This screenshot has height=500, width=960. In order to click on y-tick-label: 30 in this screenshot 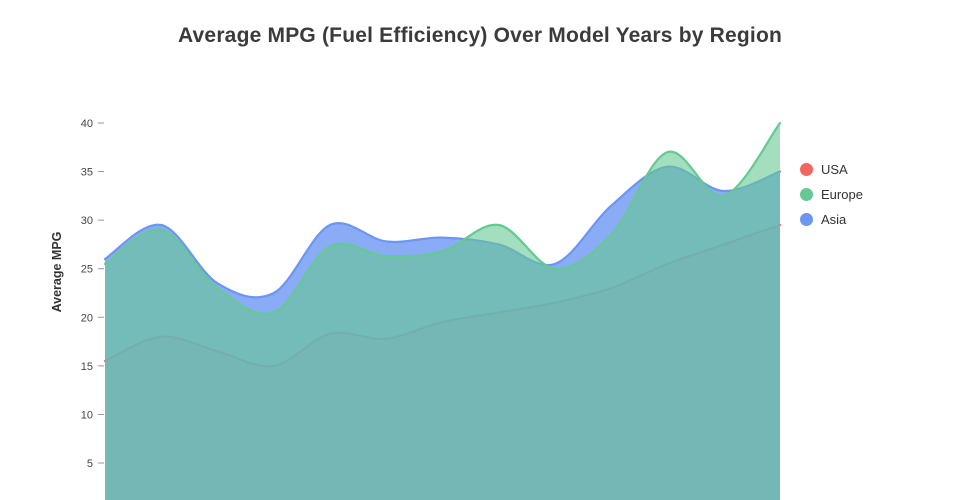, I will do `click(87, 221)`.